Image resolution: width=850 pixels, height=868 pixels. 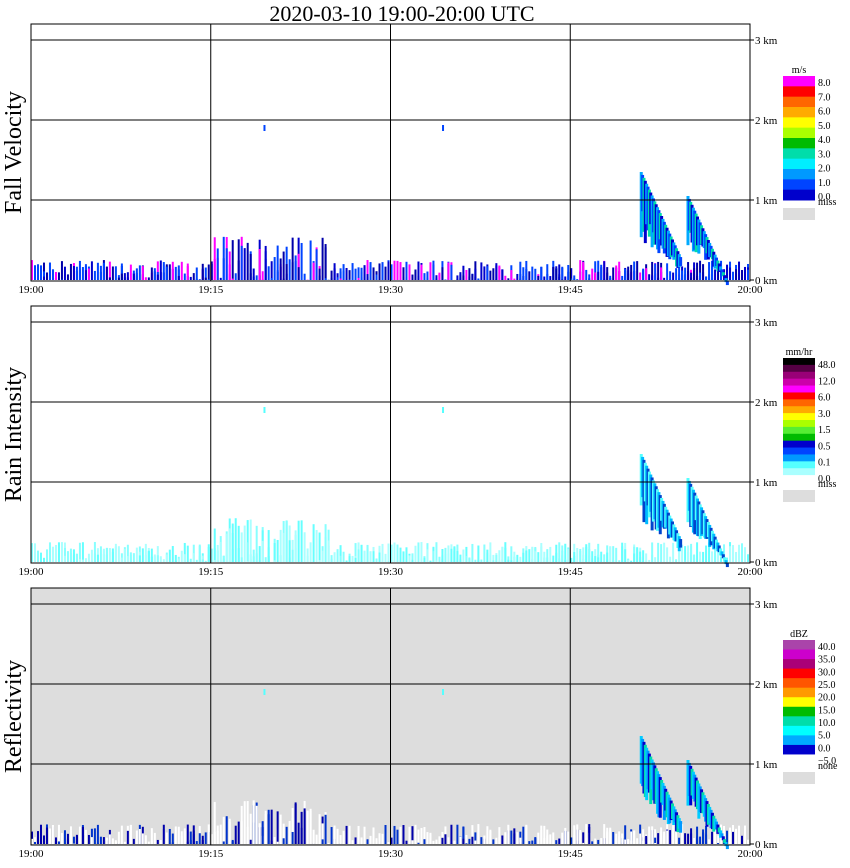 I want to click on legend-label: 0.5, so click(x=824, y=446).